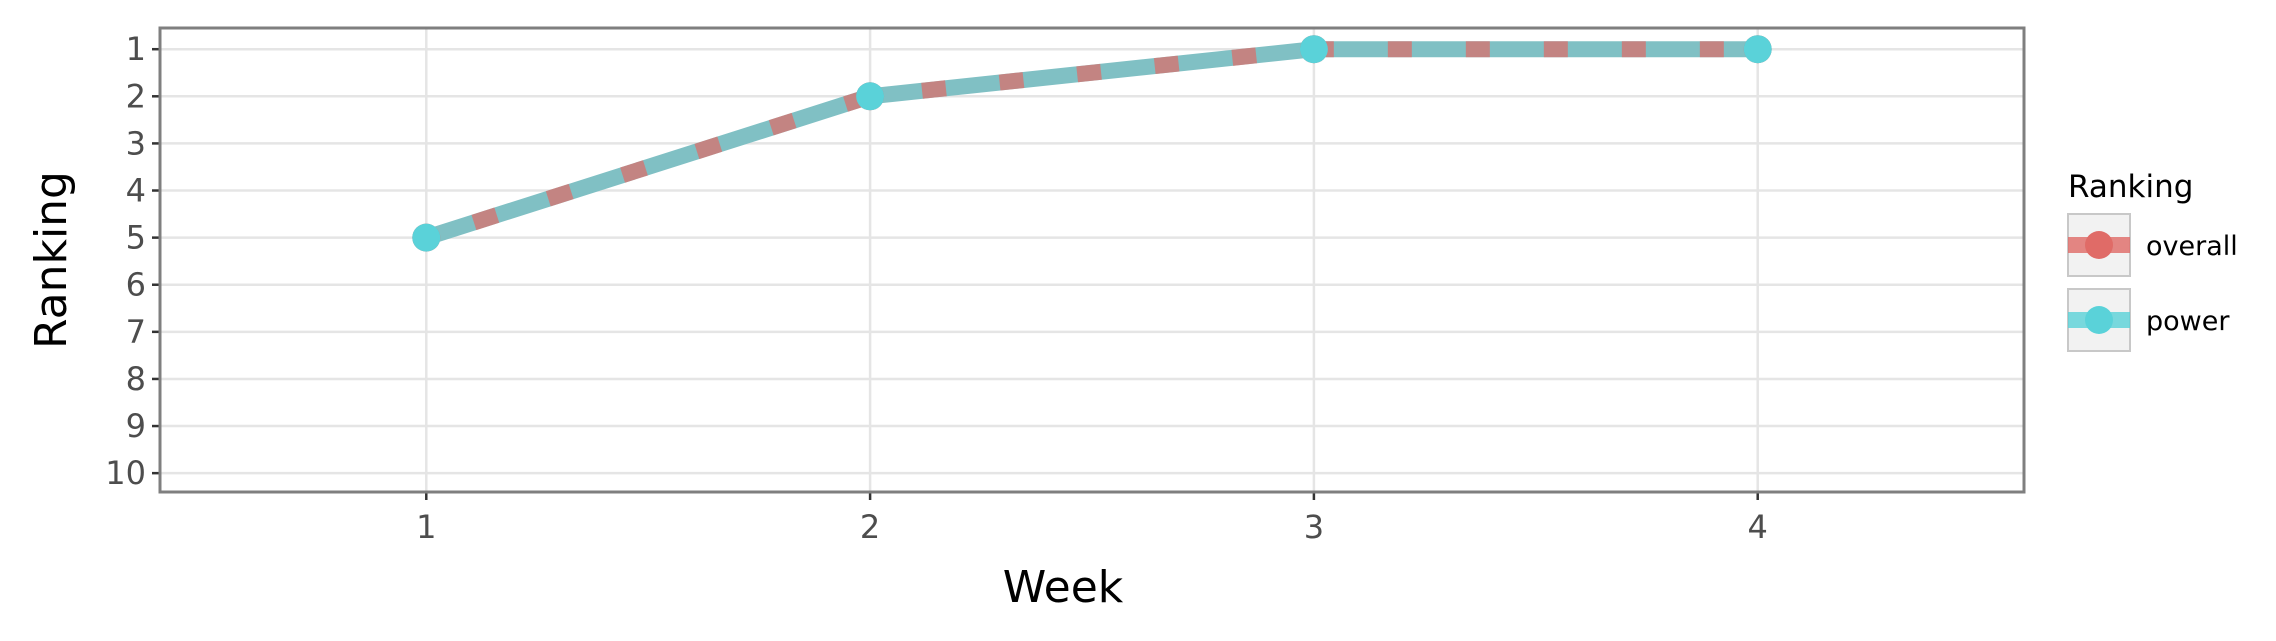 The image size is (2276, 641). I want to click on legend-label: overall, so click(2192, 246).